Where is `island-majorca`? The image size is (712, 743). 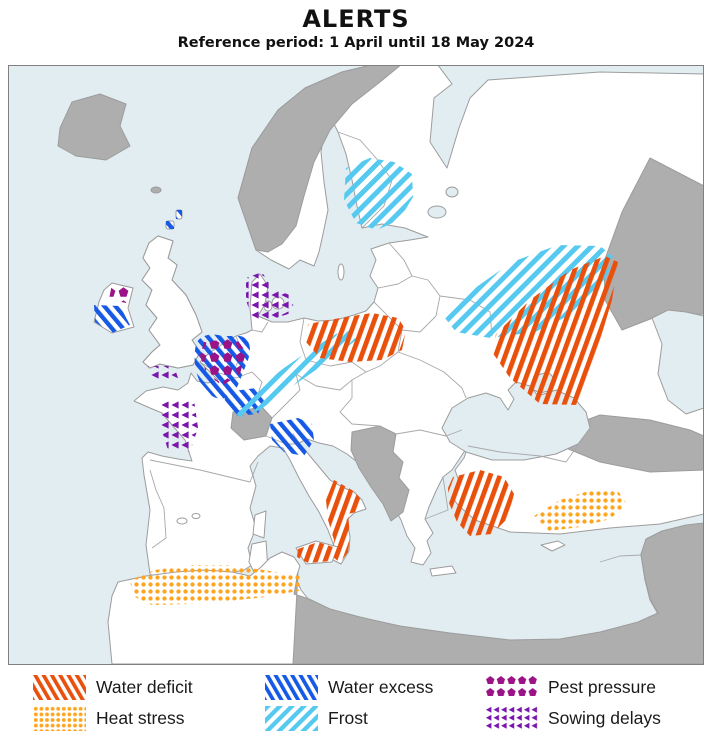 island-majorca is located at coordinates (182, 521).